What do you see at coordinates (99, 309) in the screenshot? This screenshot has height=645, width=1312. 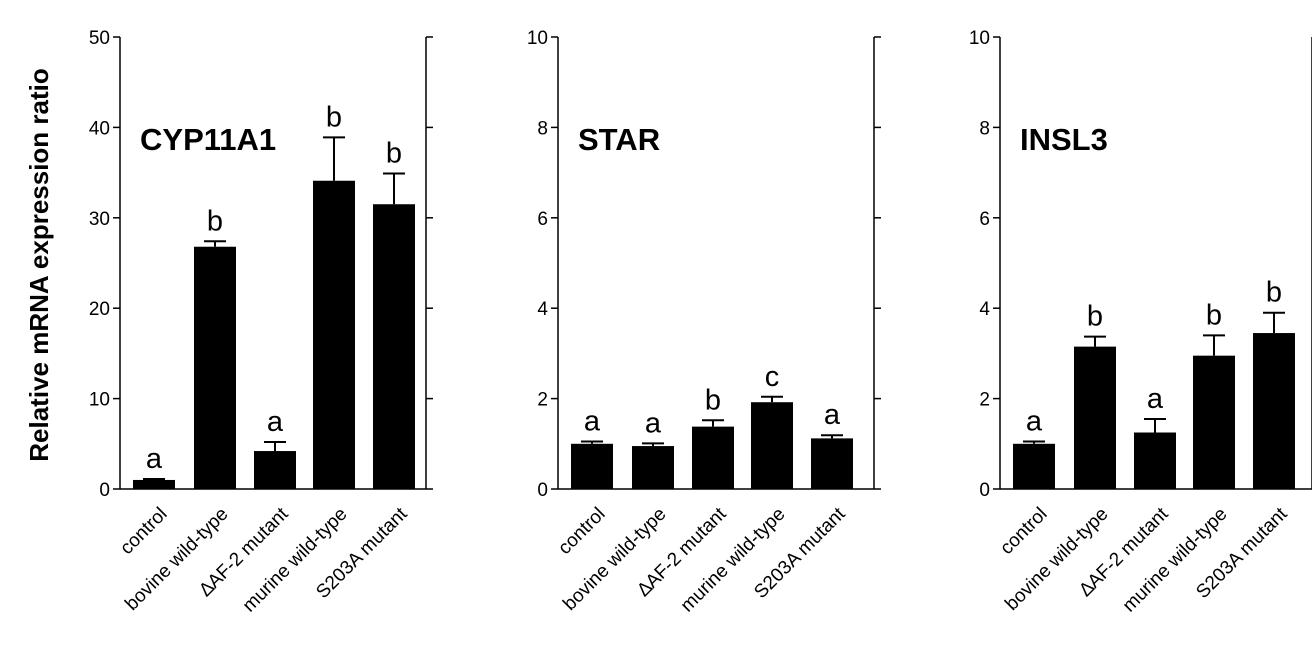 I see `y-tick-label: 20` at bounding box center [99, 309].